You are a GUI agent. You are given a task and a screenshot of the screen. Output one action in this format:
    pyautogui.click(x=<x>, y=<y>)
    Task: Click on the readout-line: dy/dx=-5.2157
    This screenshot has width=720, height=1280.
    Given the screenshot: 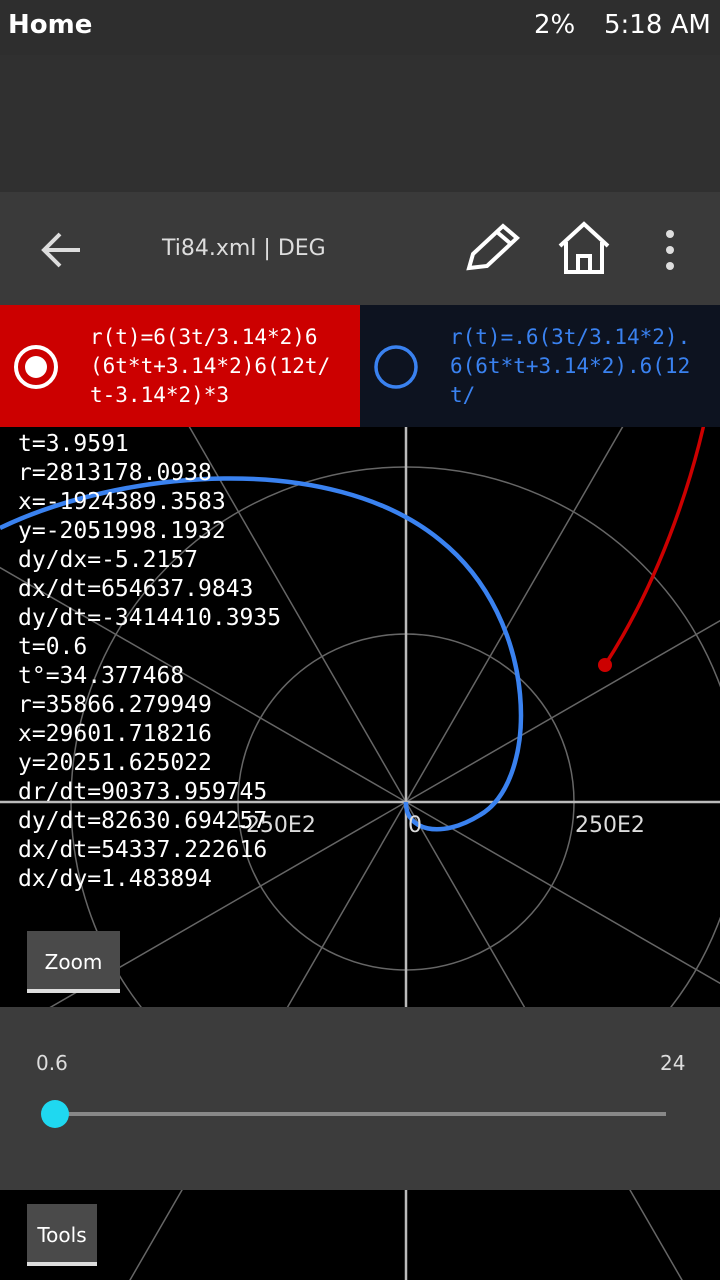 What is the action you would take?
    pyautogui.click(x=108, y=560)
    